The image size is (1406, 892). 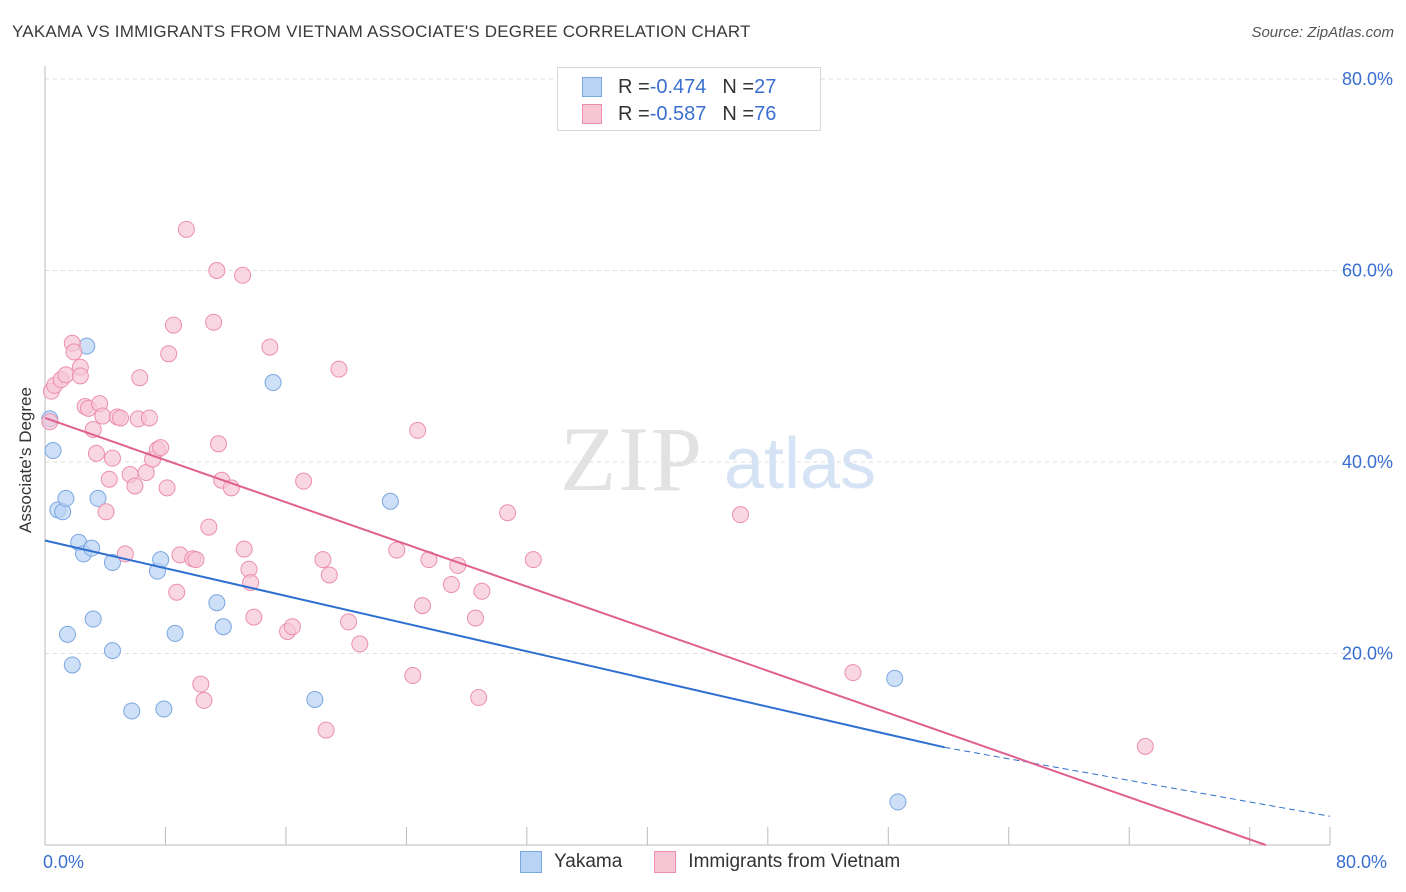 I want to click on x-tick-label-max: 80.0%, so click(x=1362, y=862).